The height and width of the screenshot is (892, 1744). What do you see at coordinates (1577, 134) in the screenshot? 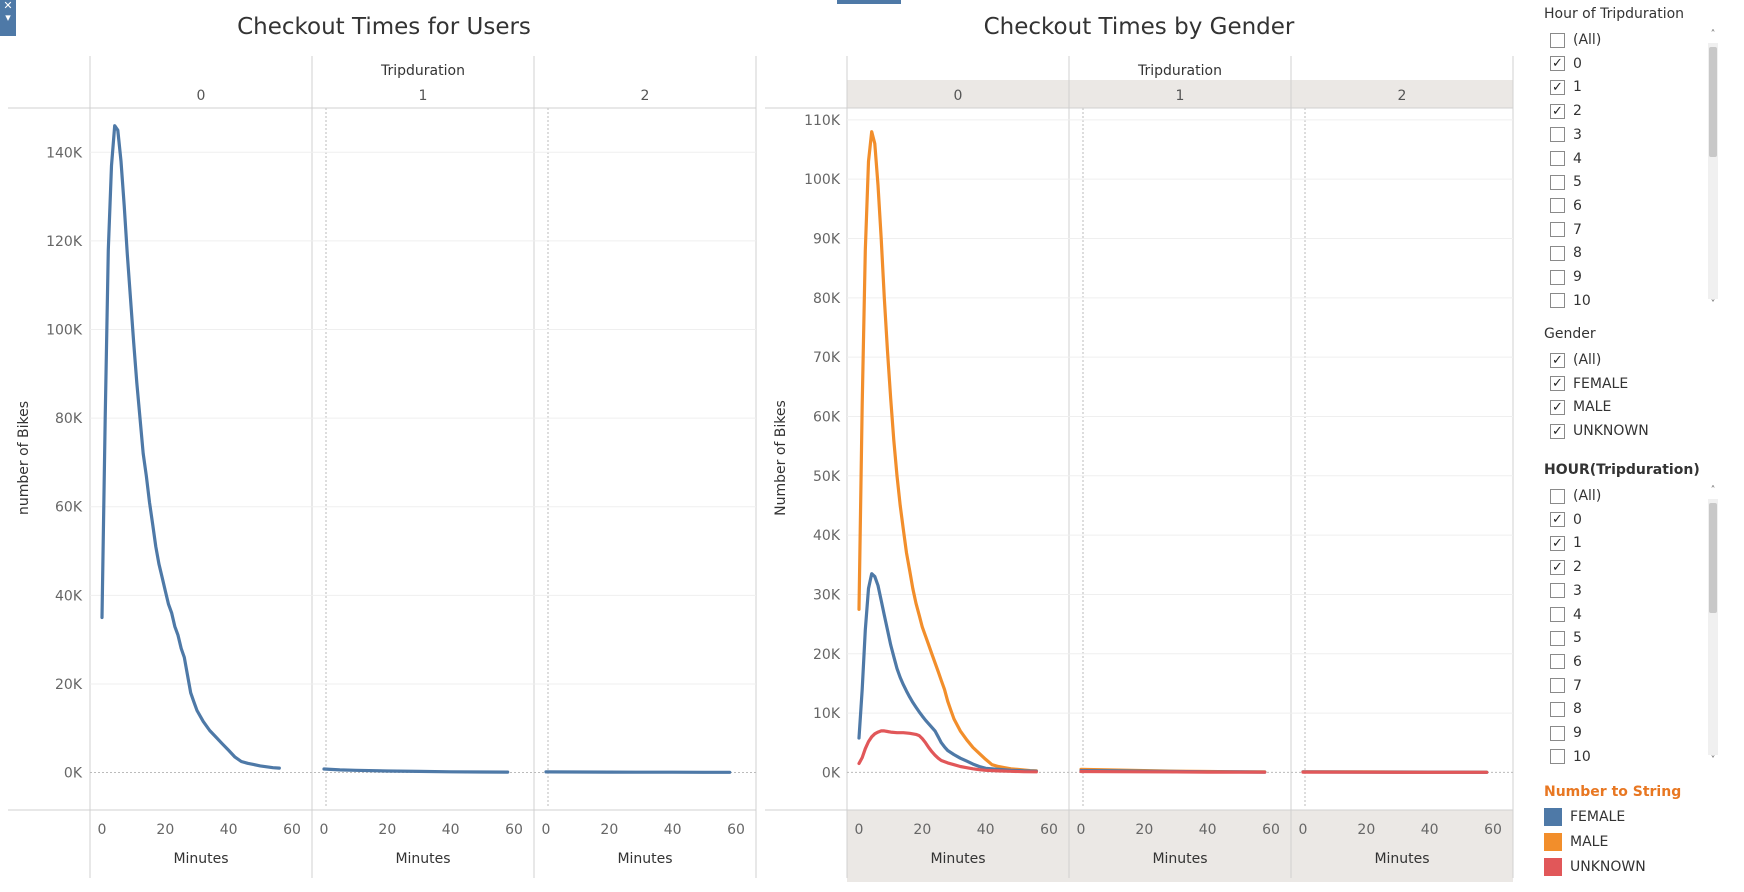
I see `filter-item-label: 3` at bounding box center [1577, 134].